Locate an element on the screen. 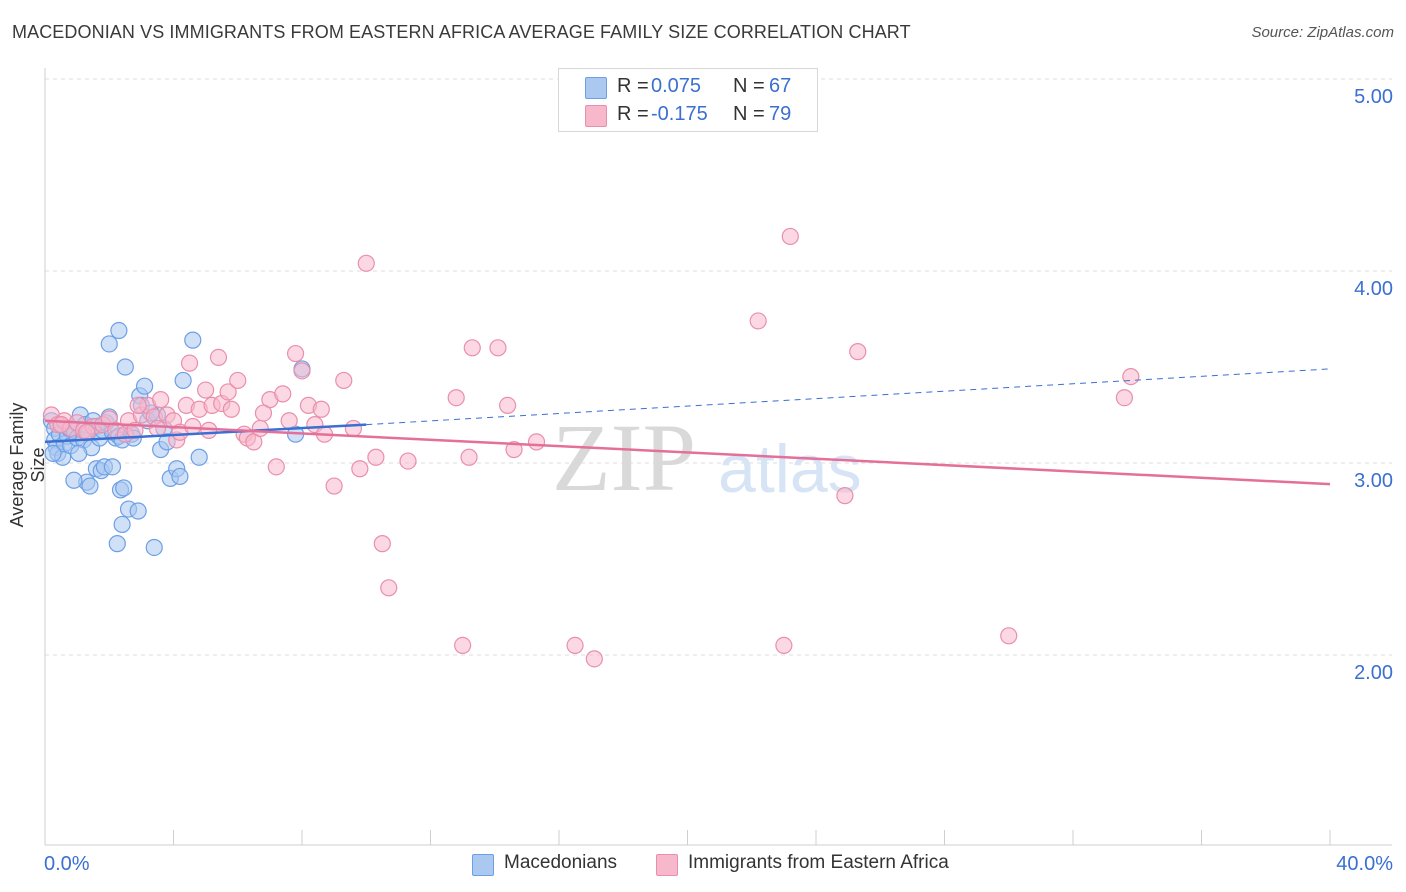  chart-source: Source: ZipAtlas.com is located at coordinates (1322, 32).